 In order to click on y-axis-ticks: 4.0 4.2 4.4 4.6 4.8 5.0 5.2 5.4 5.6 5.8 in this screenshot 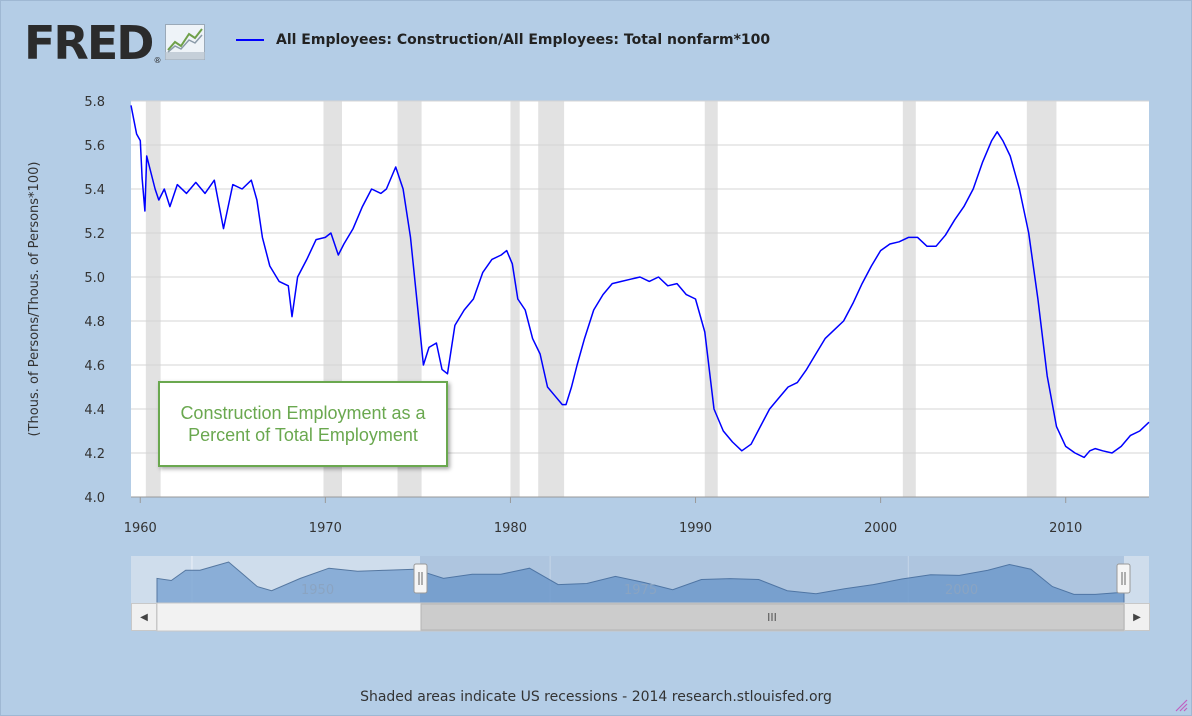, I will do `click(94, 300)`.